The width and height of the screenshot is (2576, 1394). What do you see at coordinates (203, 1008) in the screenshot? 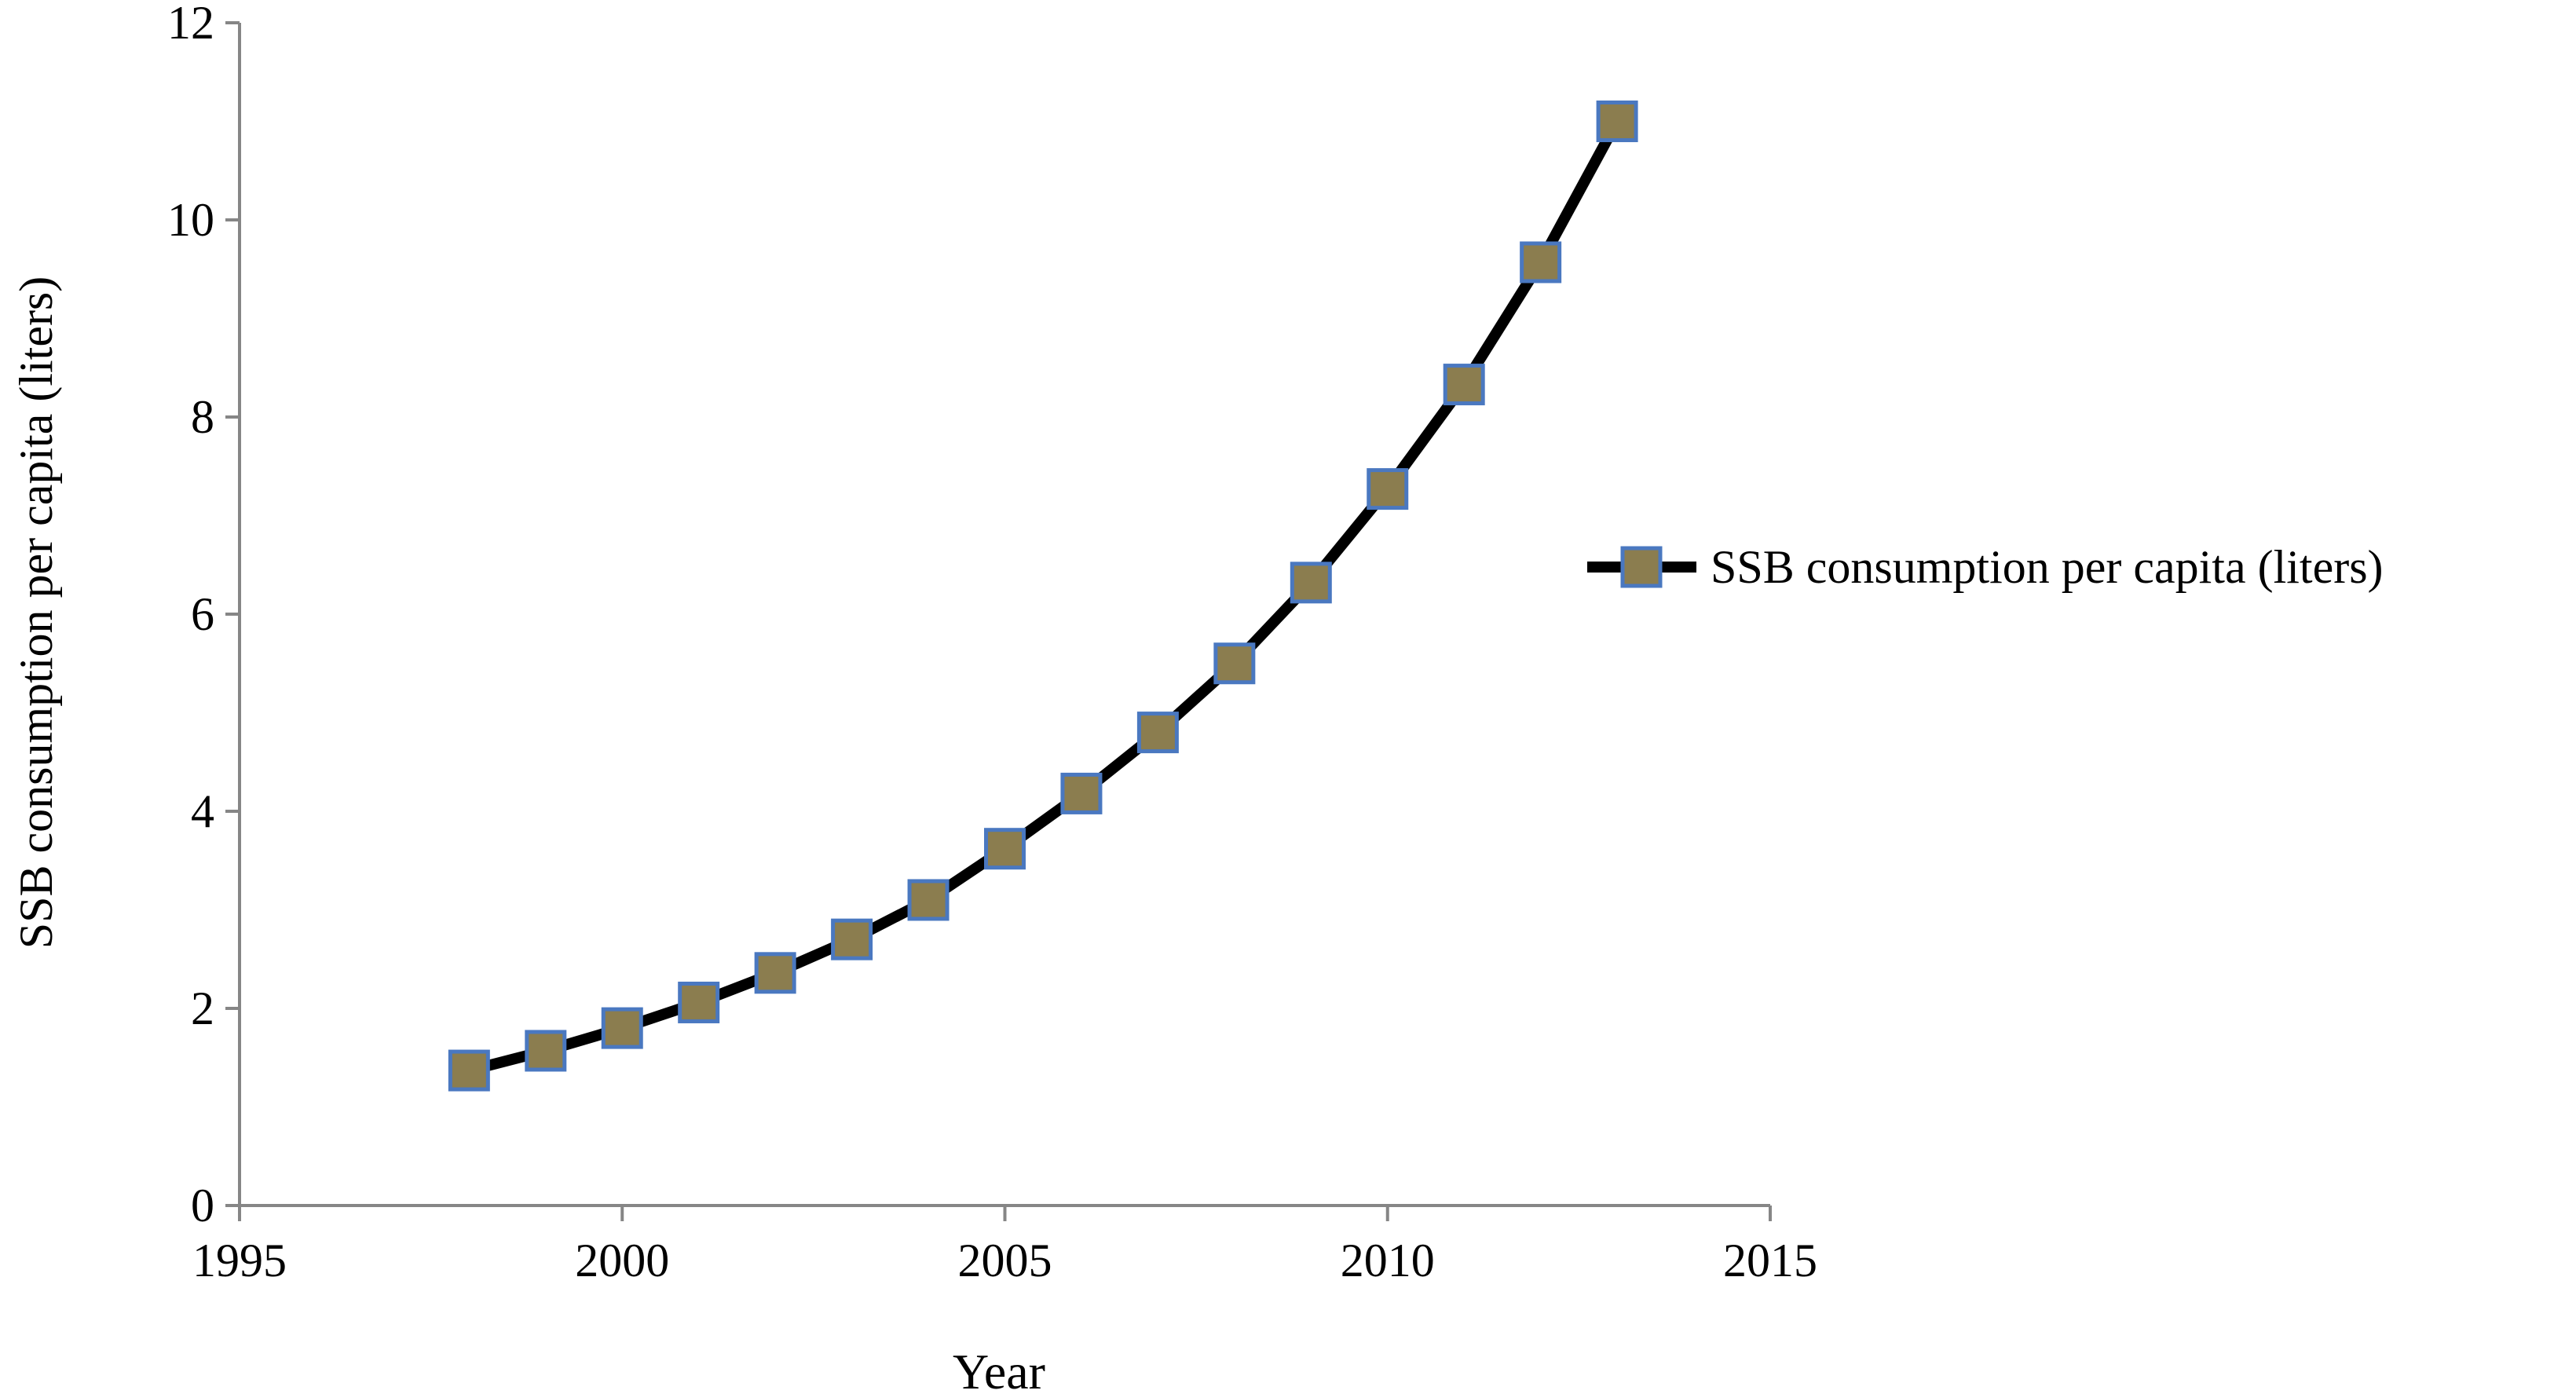
I see `y-tick-label: 2` at bounding box center [203, 1008].